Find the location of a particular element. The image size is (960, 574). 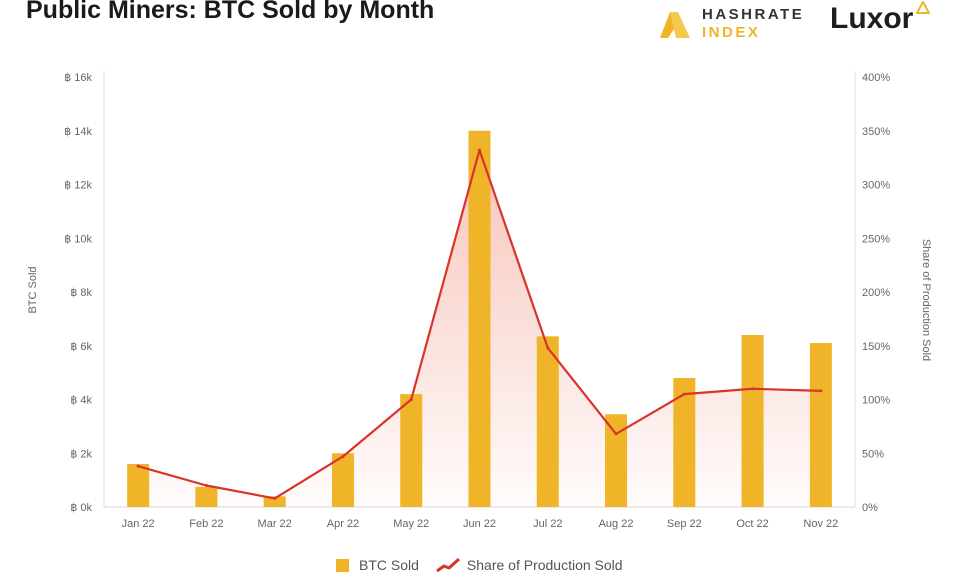

legend-bar-label: BTC Sold is located at coordinates (389, 565).